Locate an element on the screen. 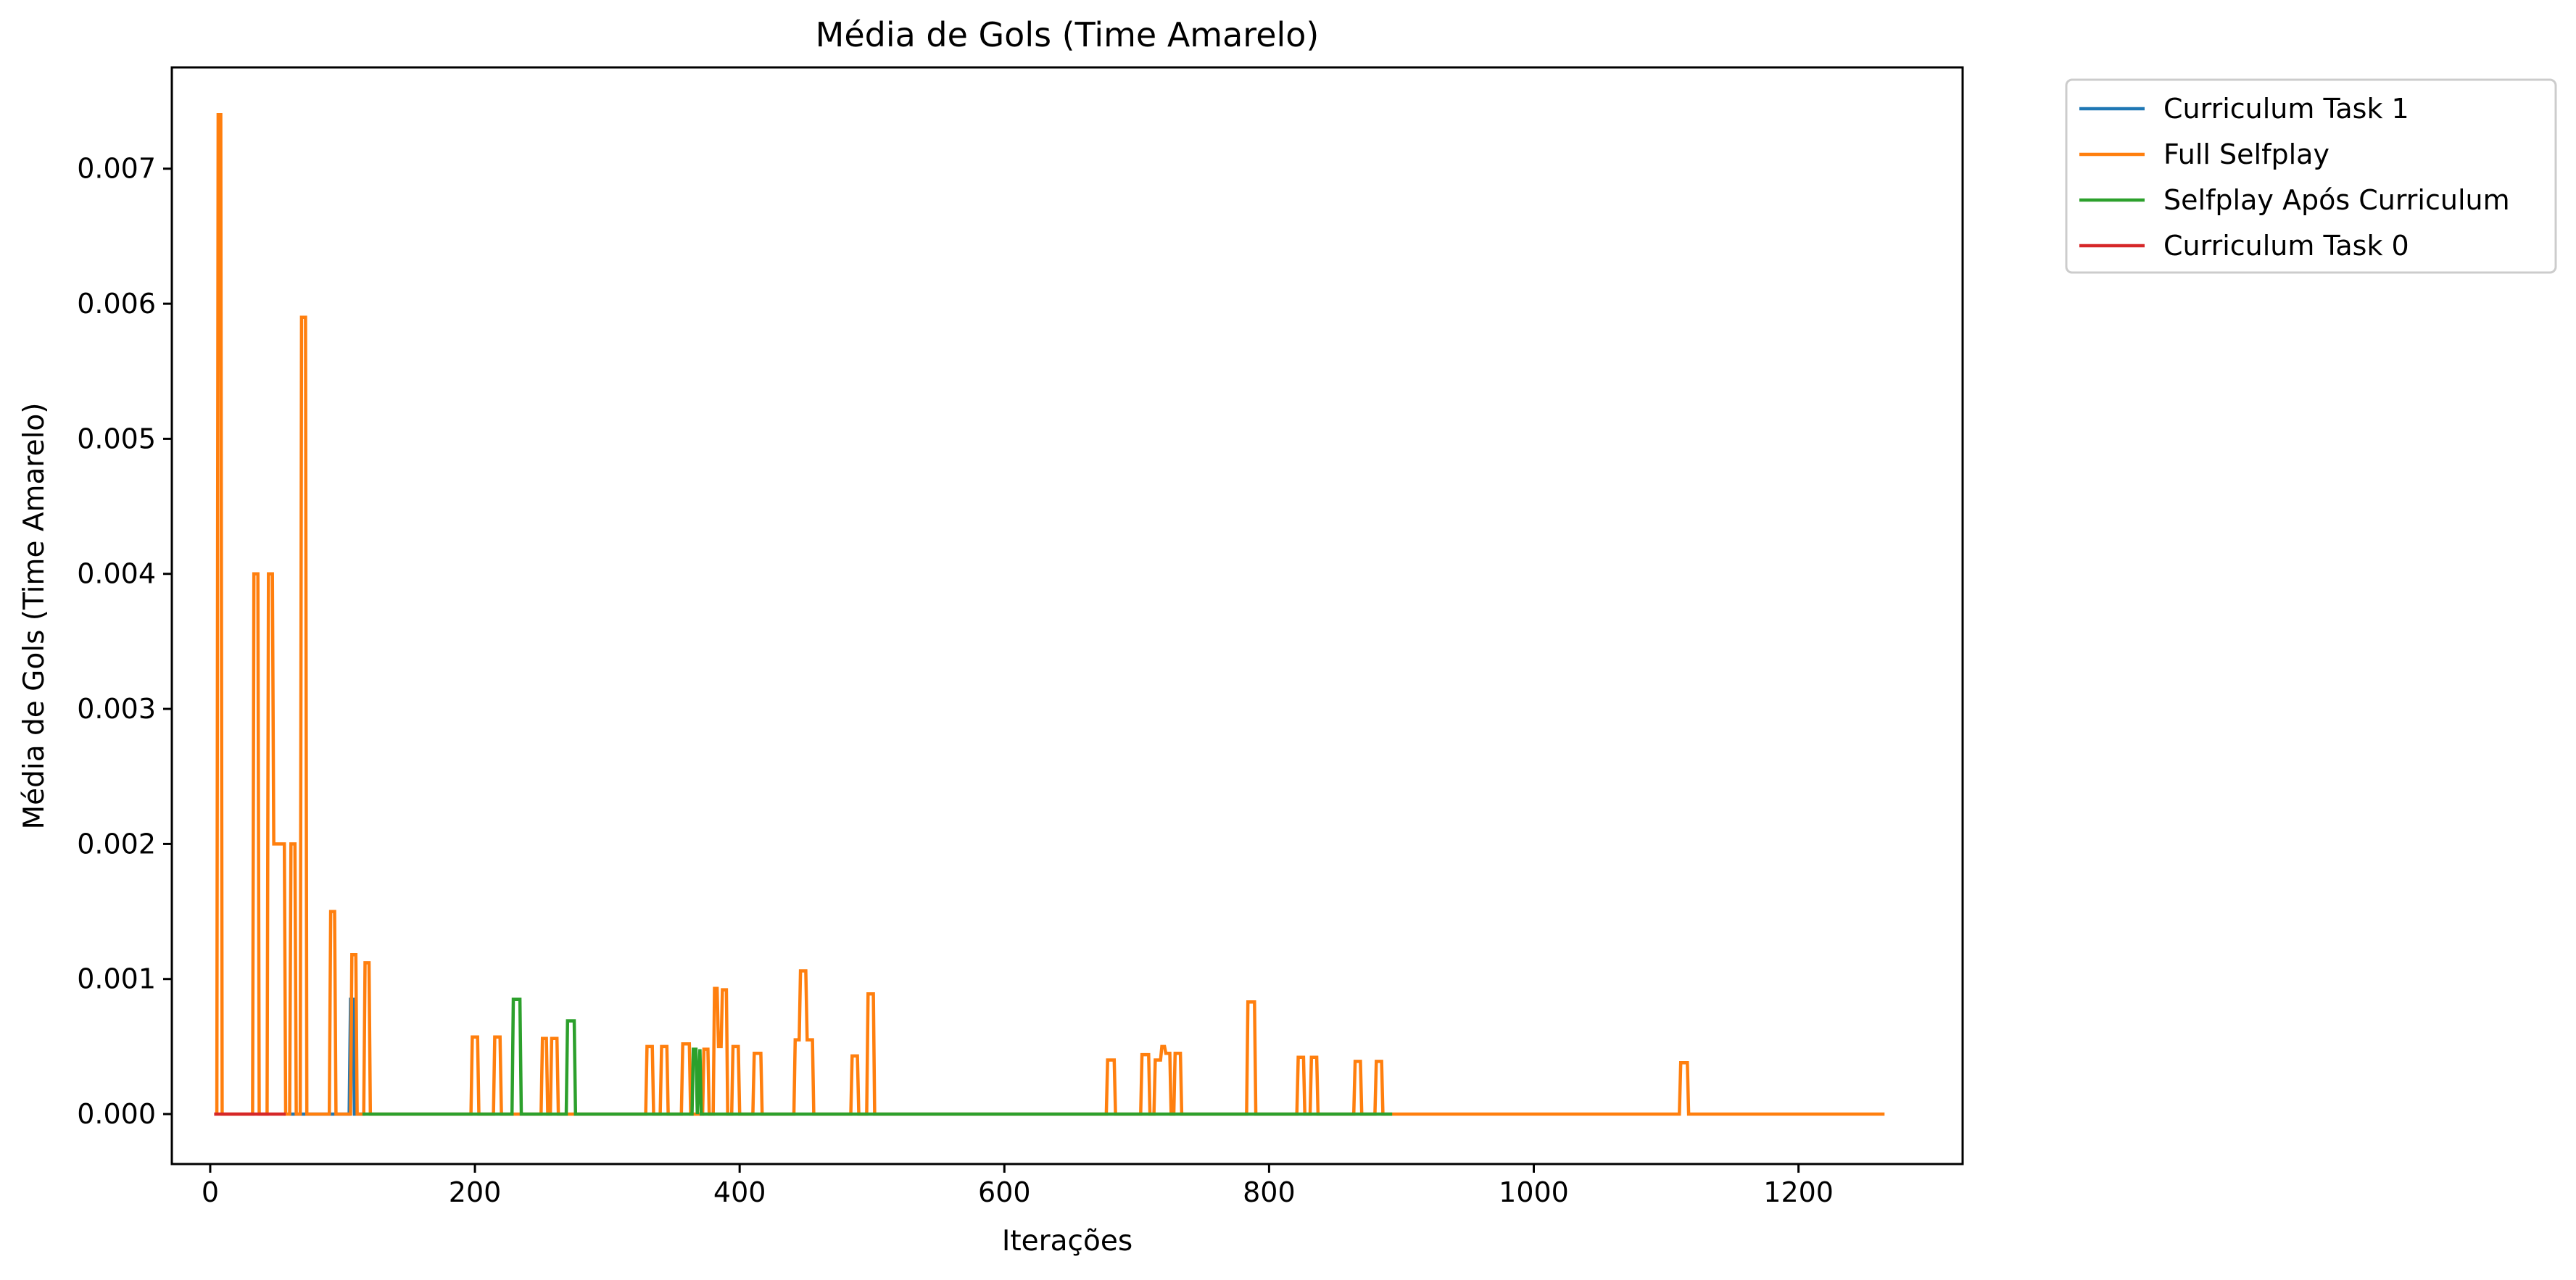  y-axis-label: Média de Gols (Time Amarelo) is located at coordinates (34, 615).